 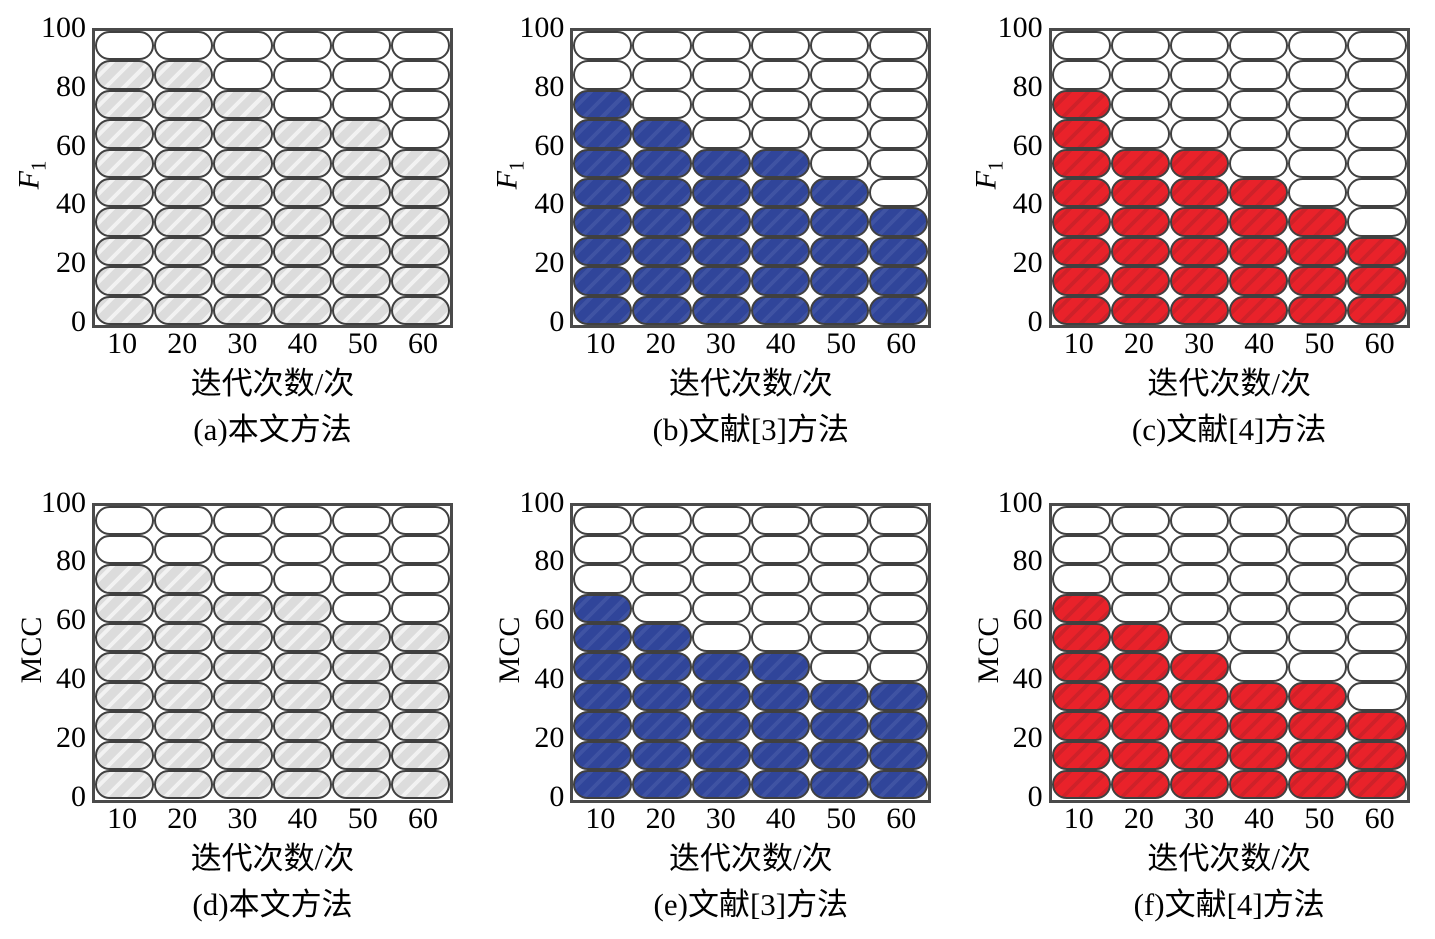 I want to click on x-tick-label: 10, so click(x=1078, y=818).